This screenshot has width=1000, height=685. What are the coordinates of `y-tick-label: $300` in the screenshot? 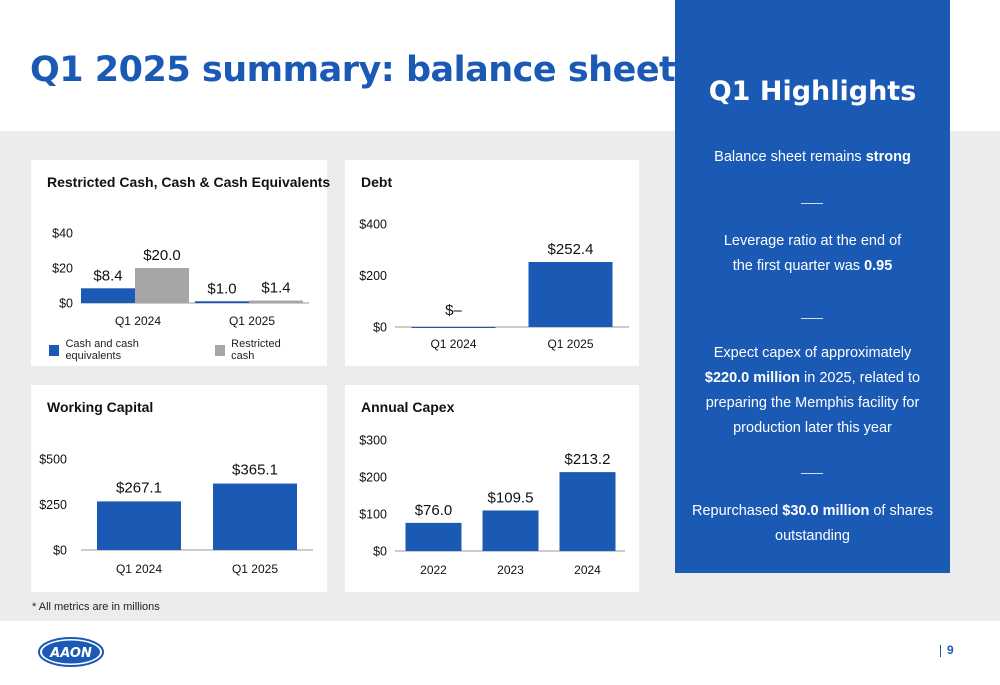 It's located at (373, 441).